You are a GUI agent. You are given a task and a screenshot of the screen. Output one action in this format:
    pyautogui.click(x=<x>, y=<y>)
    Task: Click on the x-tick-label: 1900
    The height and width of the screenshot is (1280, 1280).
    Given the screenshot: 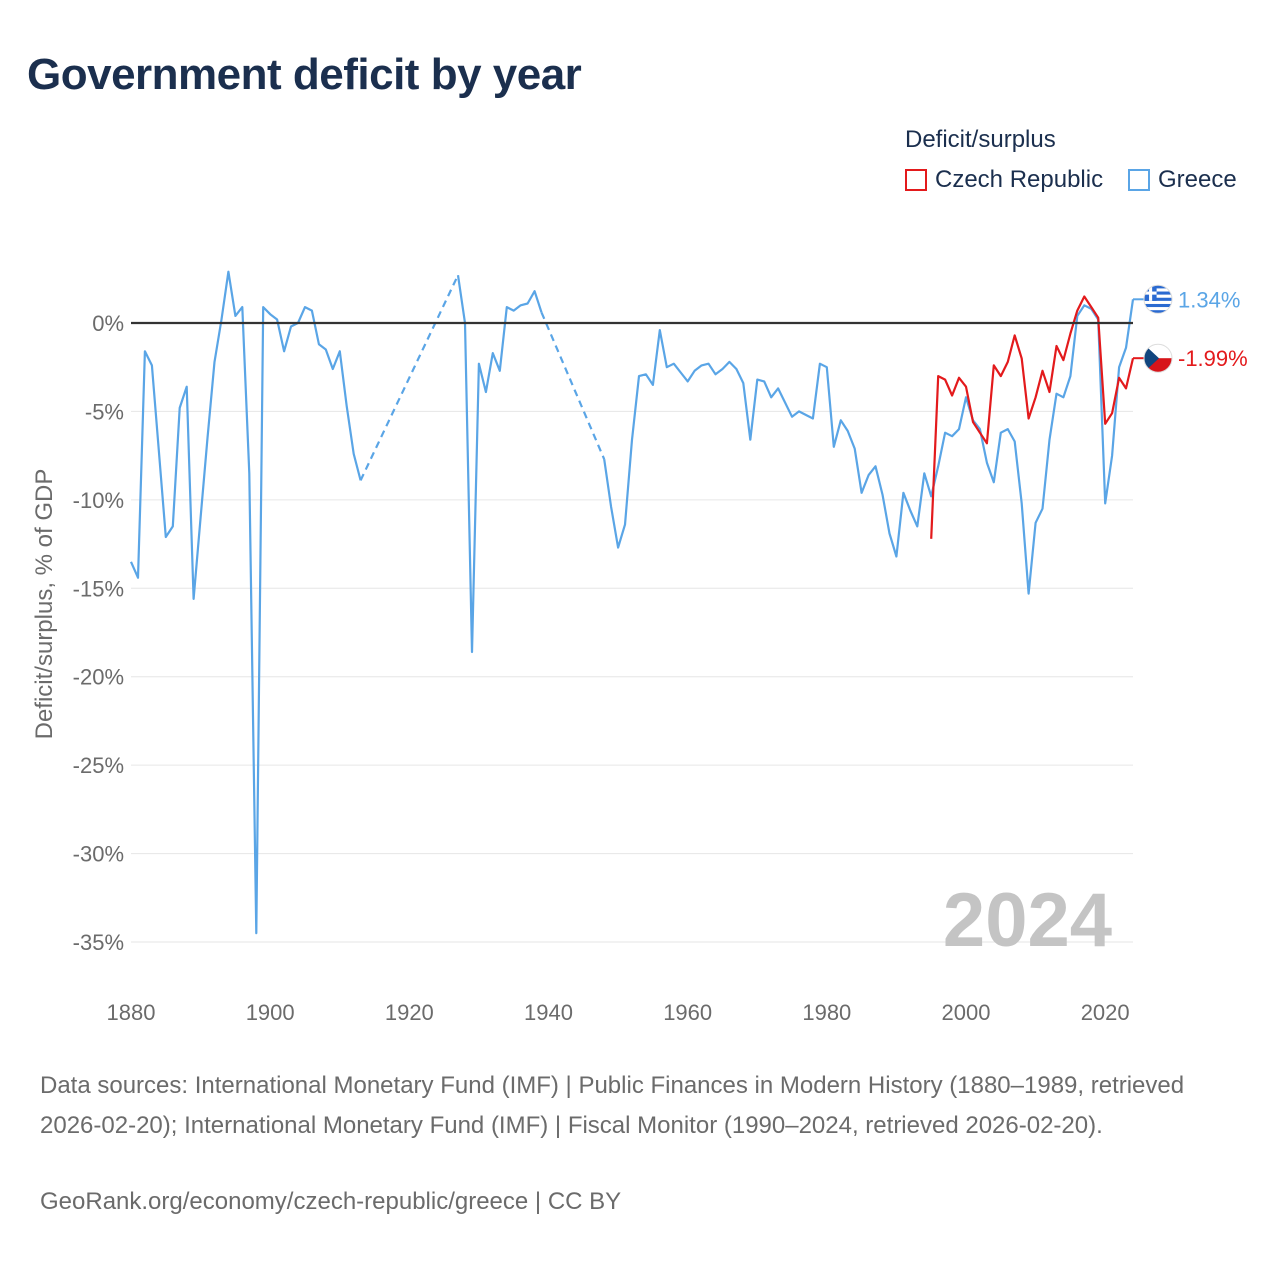 What is the action you would take?
    pyautogui.click(x=270, y=1012)
    